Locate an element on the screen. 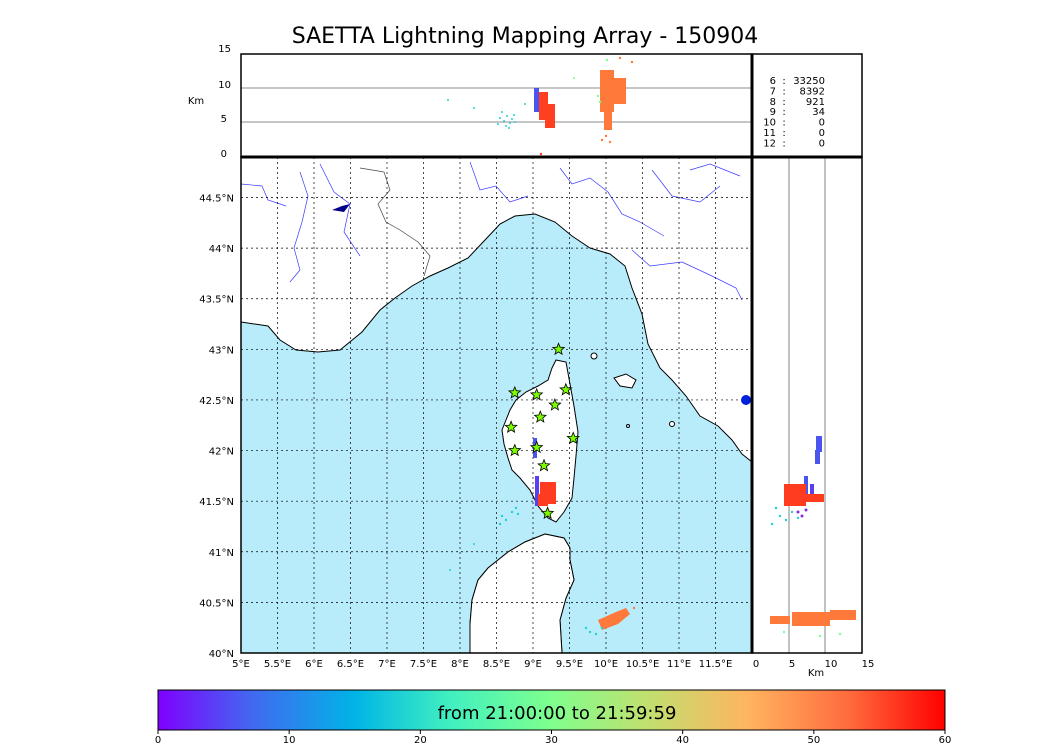  colorbar-gradient is located at coordinates (551, 710).